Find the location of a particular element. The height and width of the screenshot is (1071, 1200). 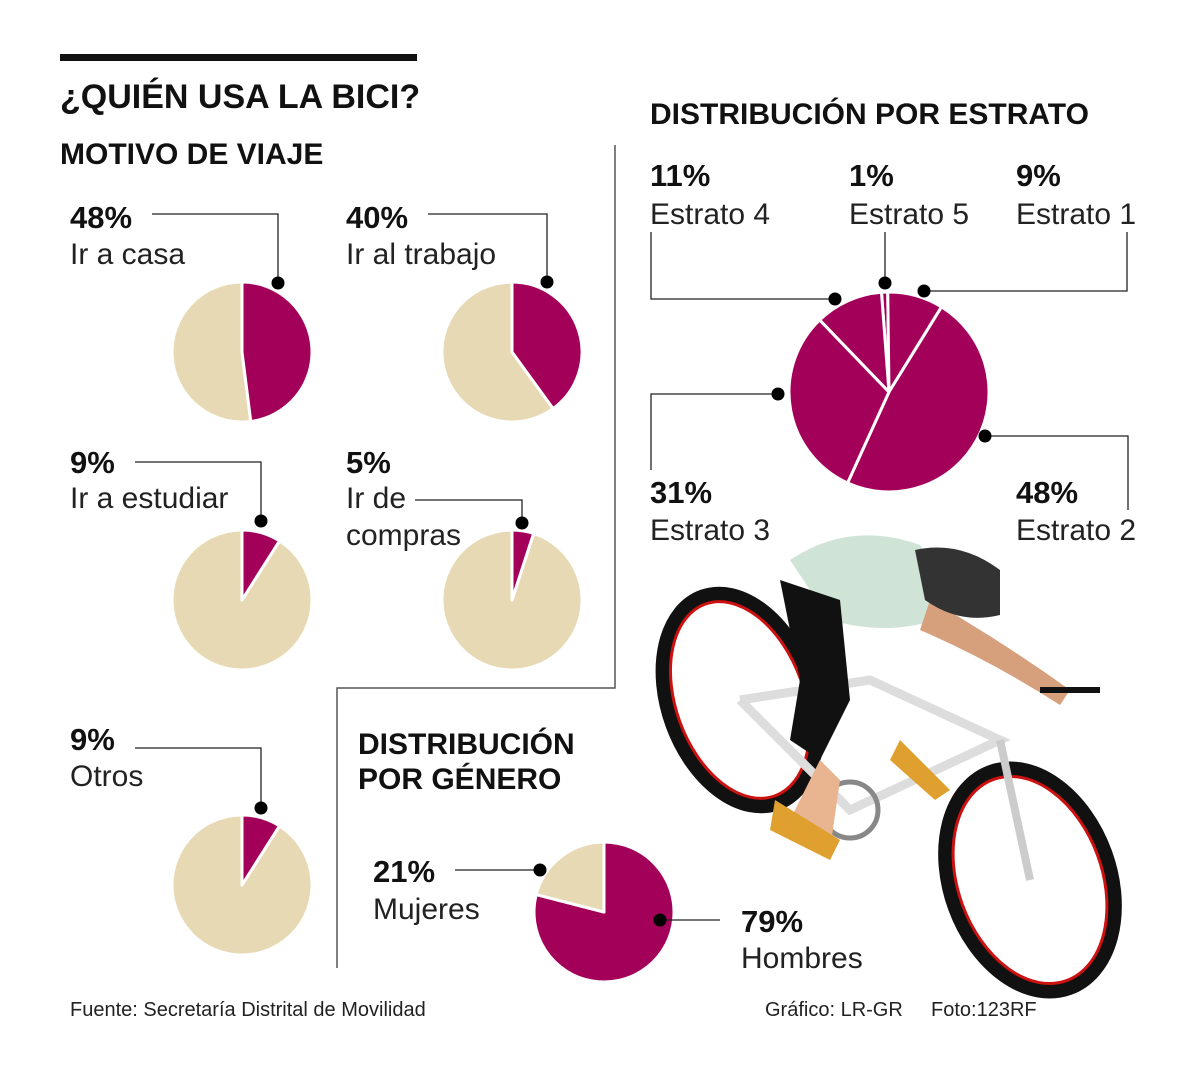

pct-estrato-1: 9% is located at coordinates (1038, 175).